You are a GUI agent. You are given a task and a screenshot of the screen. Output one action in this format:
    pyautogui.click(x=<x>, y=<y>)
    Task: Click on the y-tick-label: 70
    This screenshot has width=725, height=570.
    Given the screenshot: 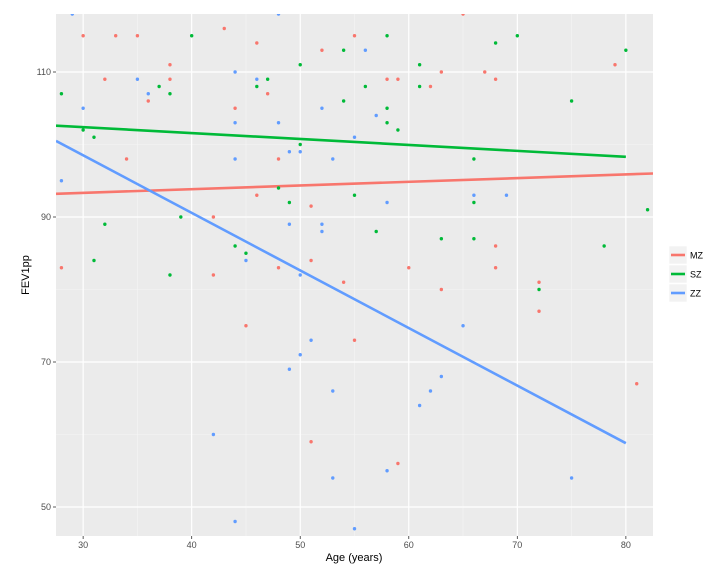 What is the action you would take?
    pyautogui.click(x=46, y=362)
    